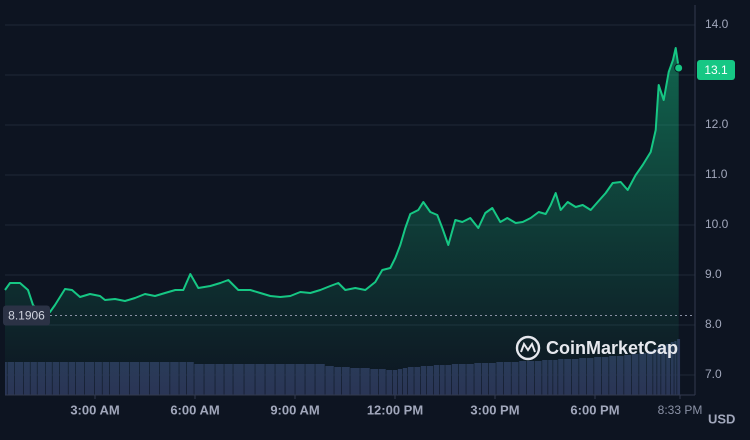 This screenshot has width=750, height=440. I want to click on watermark: CoinMarketCap, so click(596, 348).